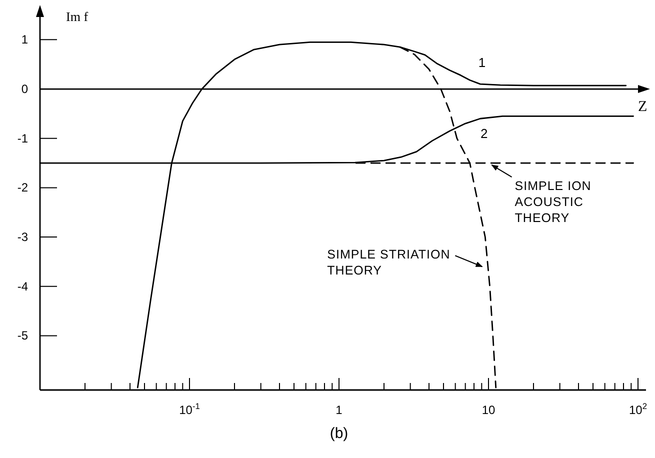 The image size is (655, 458). I want to click on x-tick-label: 10$^{2}$, so click(638, 409).